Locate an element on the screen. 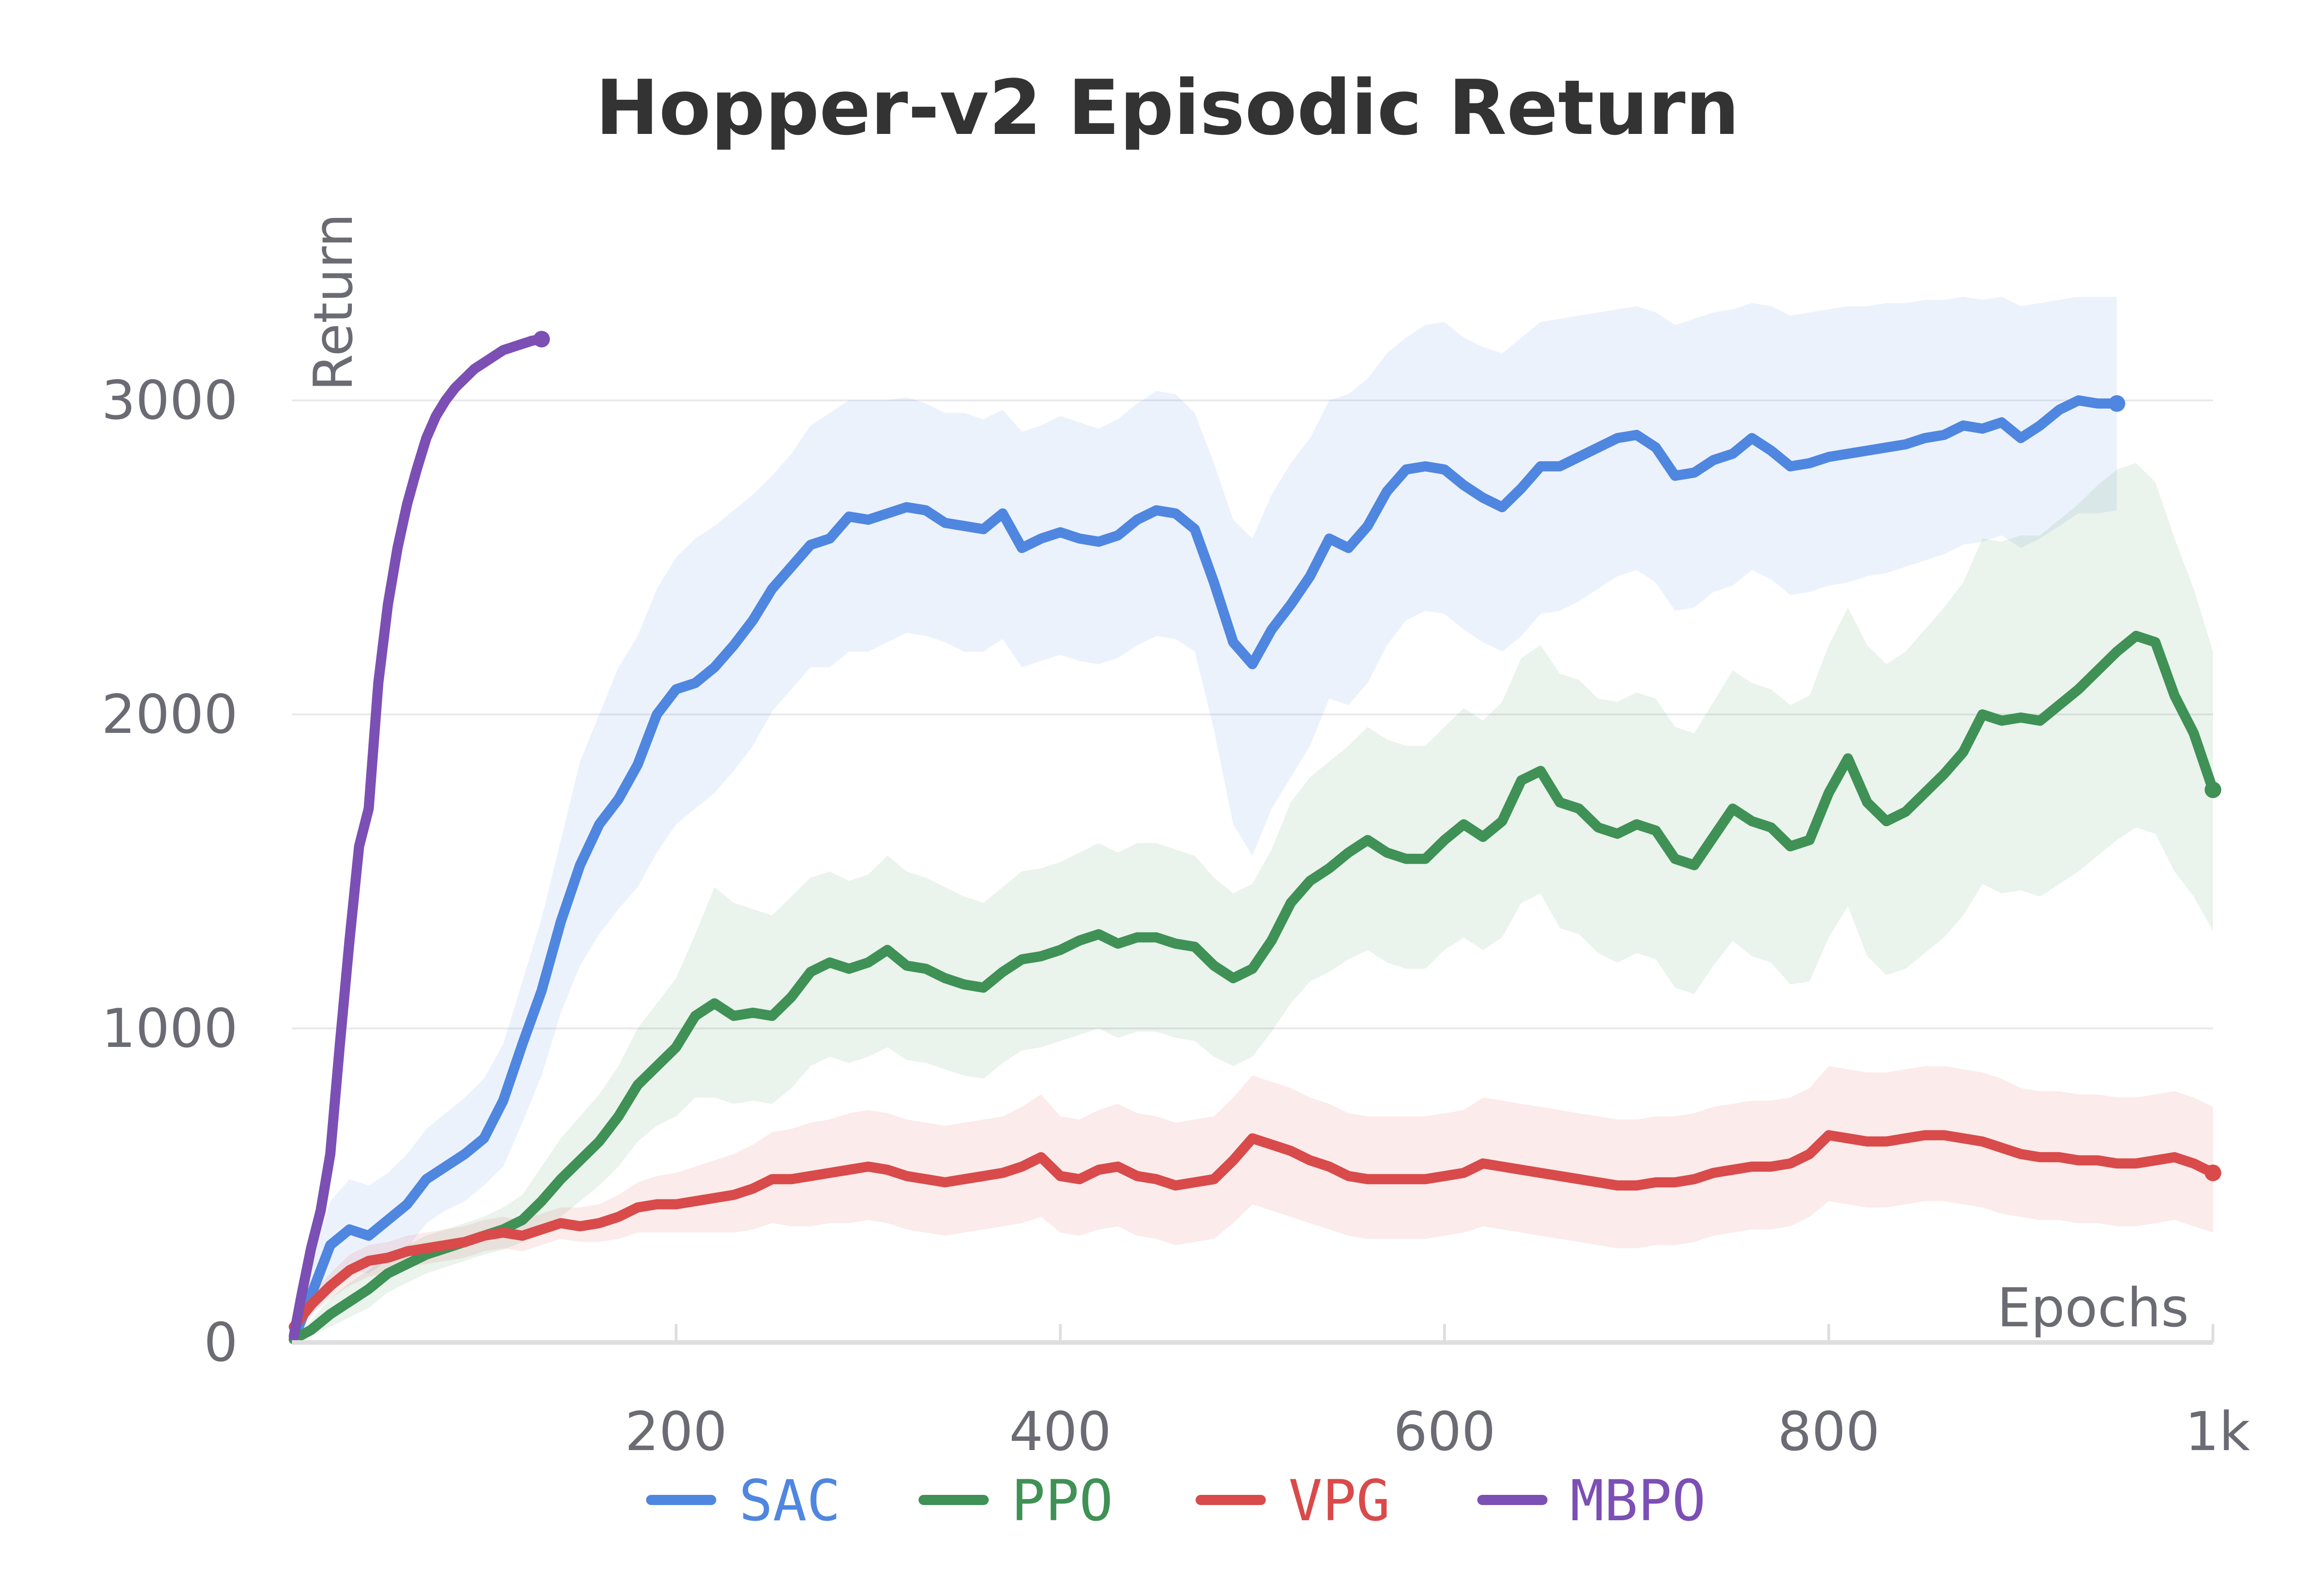 The height and width of the screenshot is (1596, 2309). legend-label: PPO is located at coordinates (1062, 1501).